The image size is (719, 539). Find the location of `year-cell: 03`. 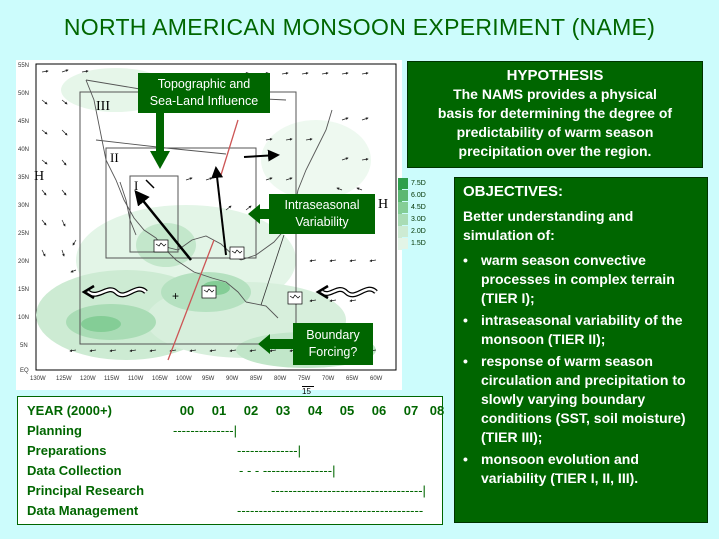

year-cell: 03 is located at coordinates (283, 410).